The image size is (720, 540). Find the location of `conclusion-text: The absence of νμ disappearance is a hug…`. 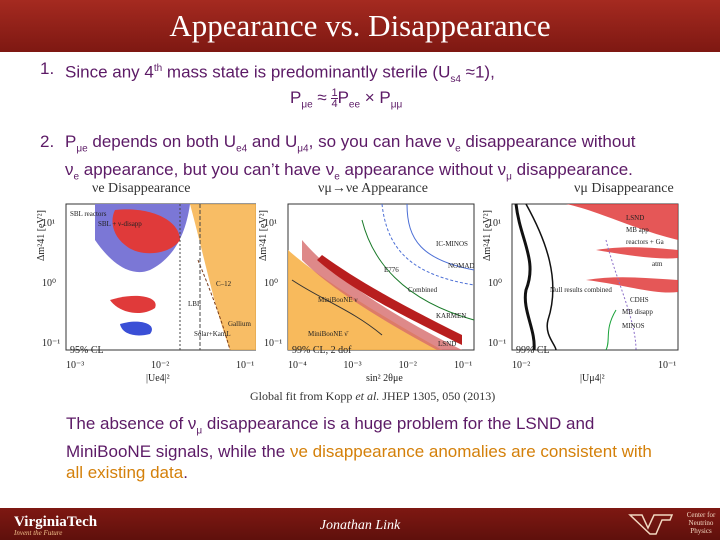

conclusion-text: The absence of νμ disappearance is a hug… is located at coordinates (366, 448).